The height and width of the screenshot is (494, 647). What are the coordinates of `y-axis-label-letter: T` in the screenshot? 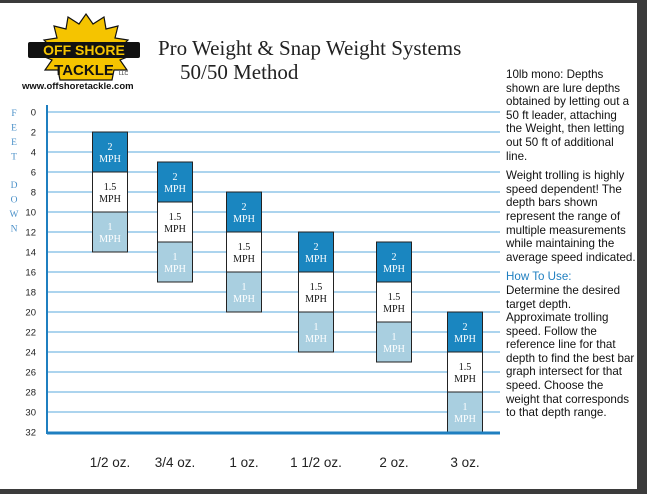 It's located at (14, 158).